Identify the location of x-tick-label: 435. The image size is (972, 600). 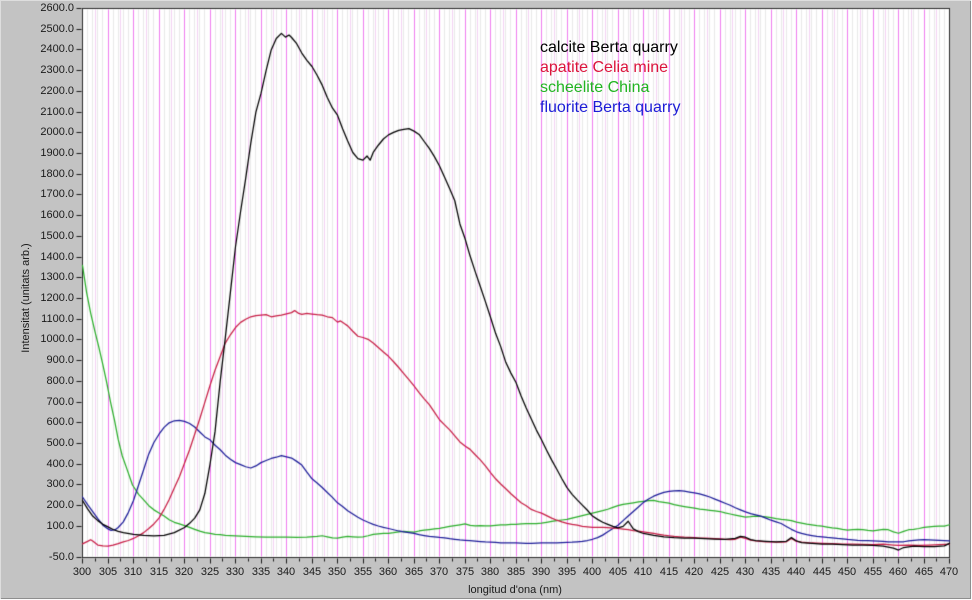
(771, 572).